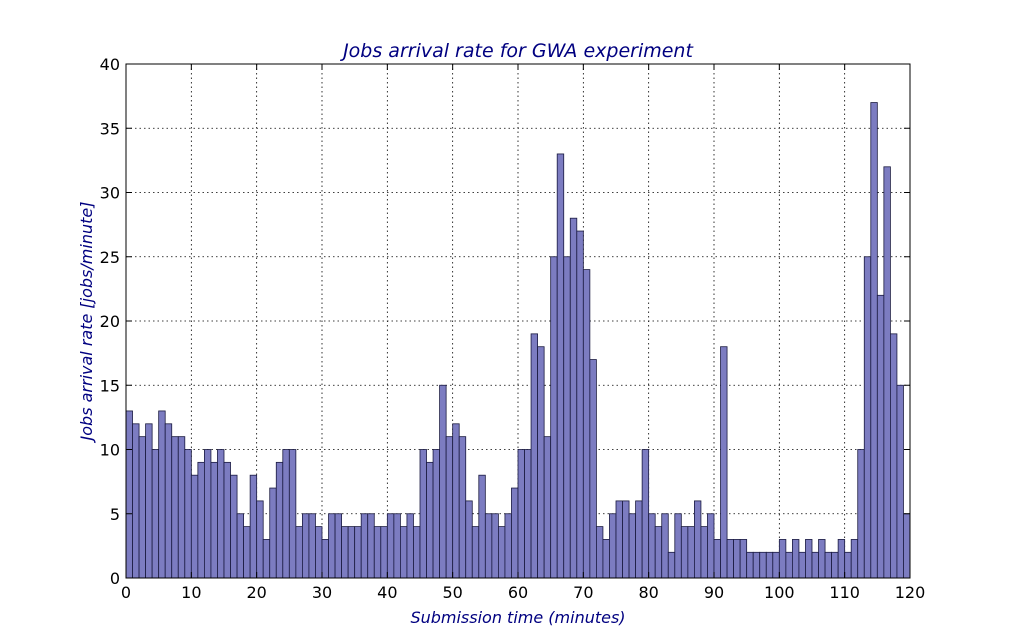 This screenshot has height=642, width=1011. What do you see at coordinates (126, 592) in the screenshot?
I see `x-tick-label: 0` at bounding box center [126, 592].